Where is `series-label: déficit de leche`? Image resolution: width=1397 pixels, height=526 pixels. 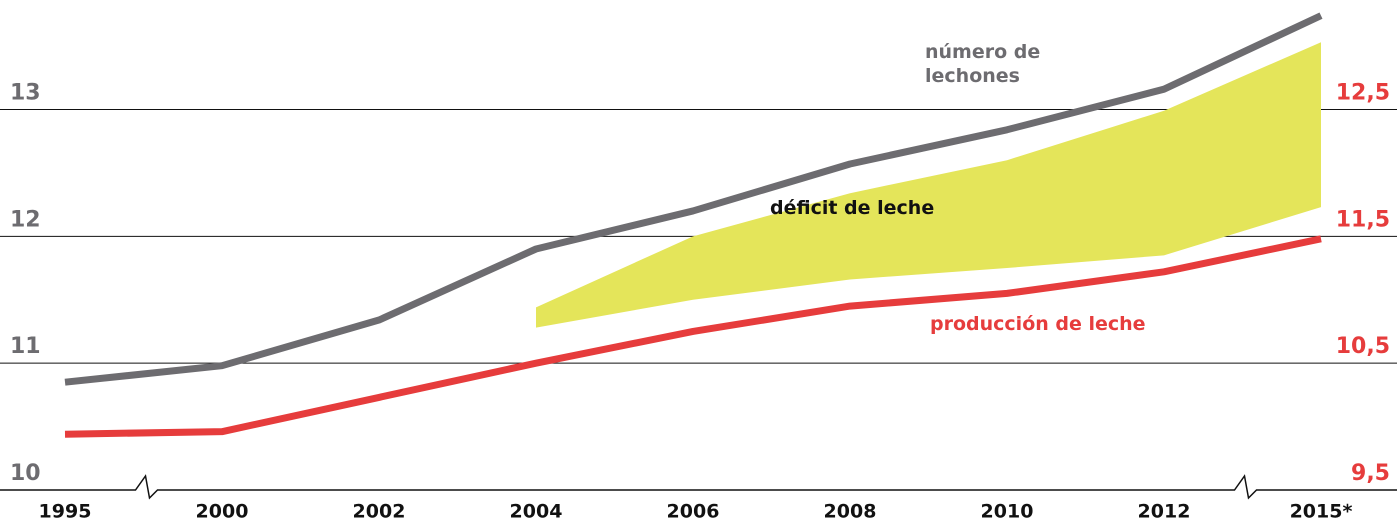
series-label: déficit de leche is located at coordinates (852, 208).